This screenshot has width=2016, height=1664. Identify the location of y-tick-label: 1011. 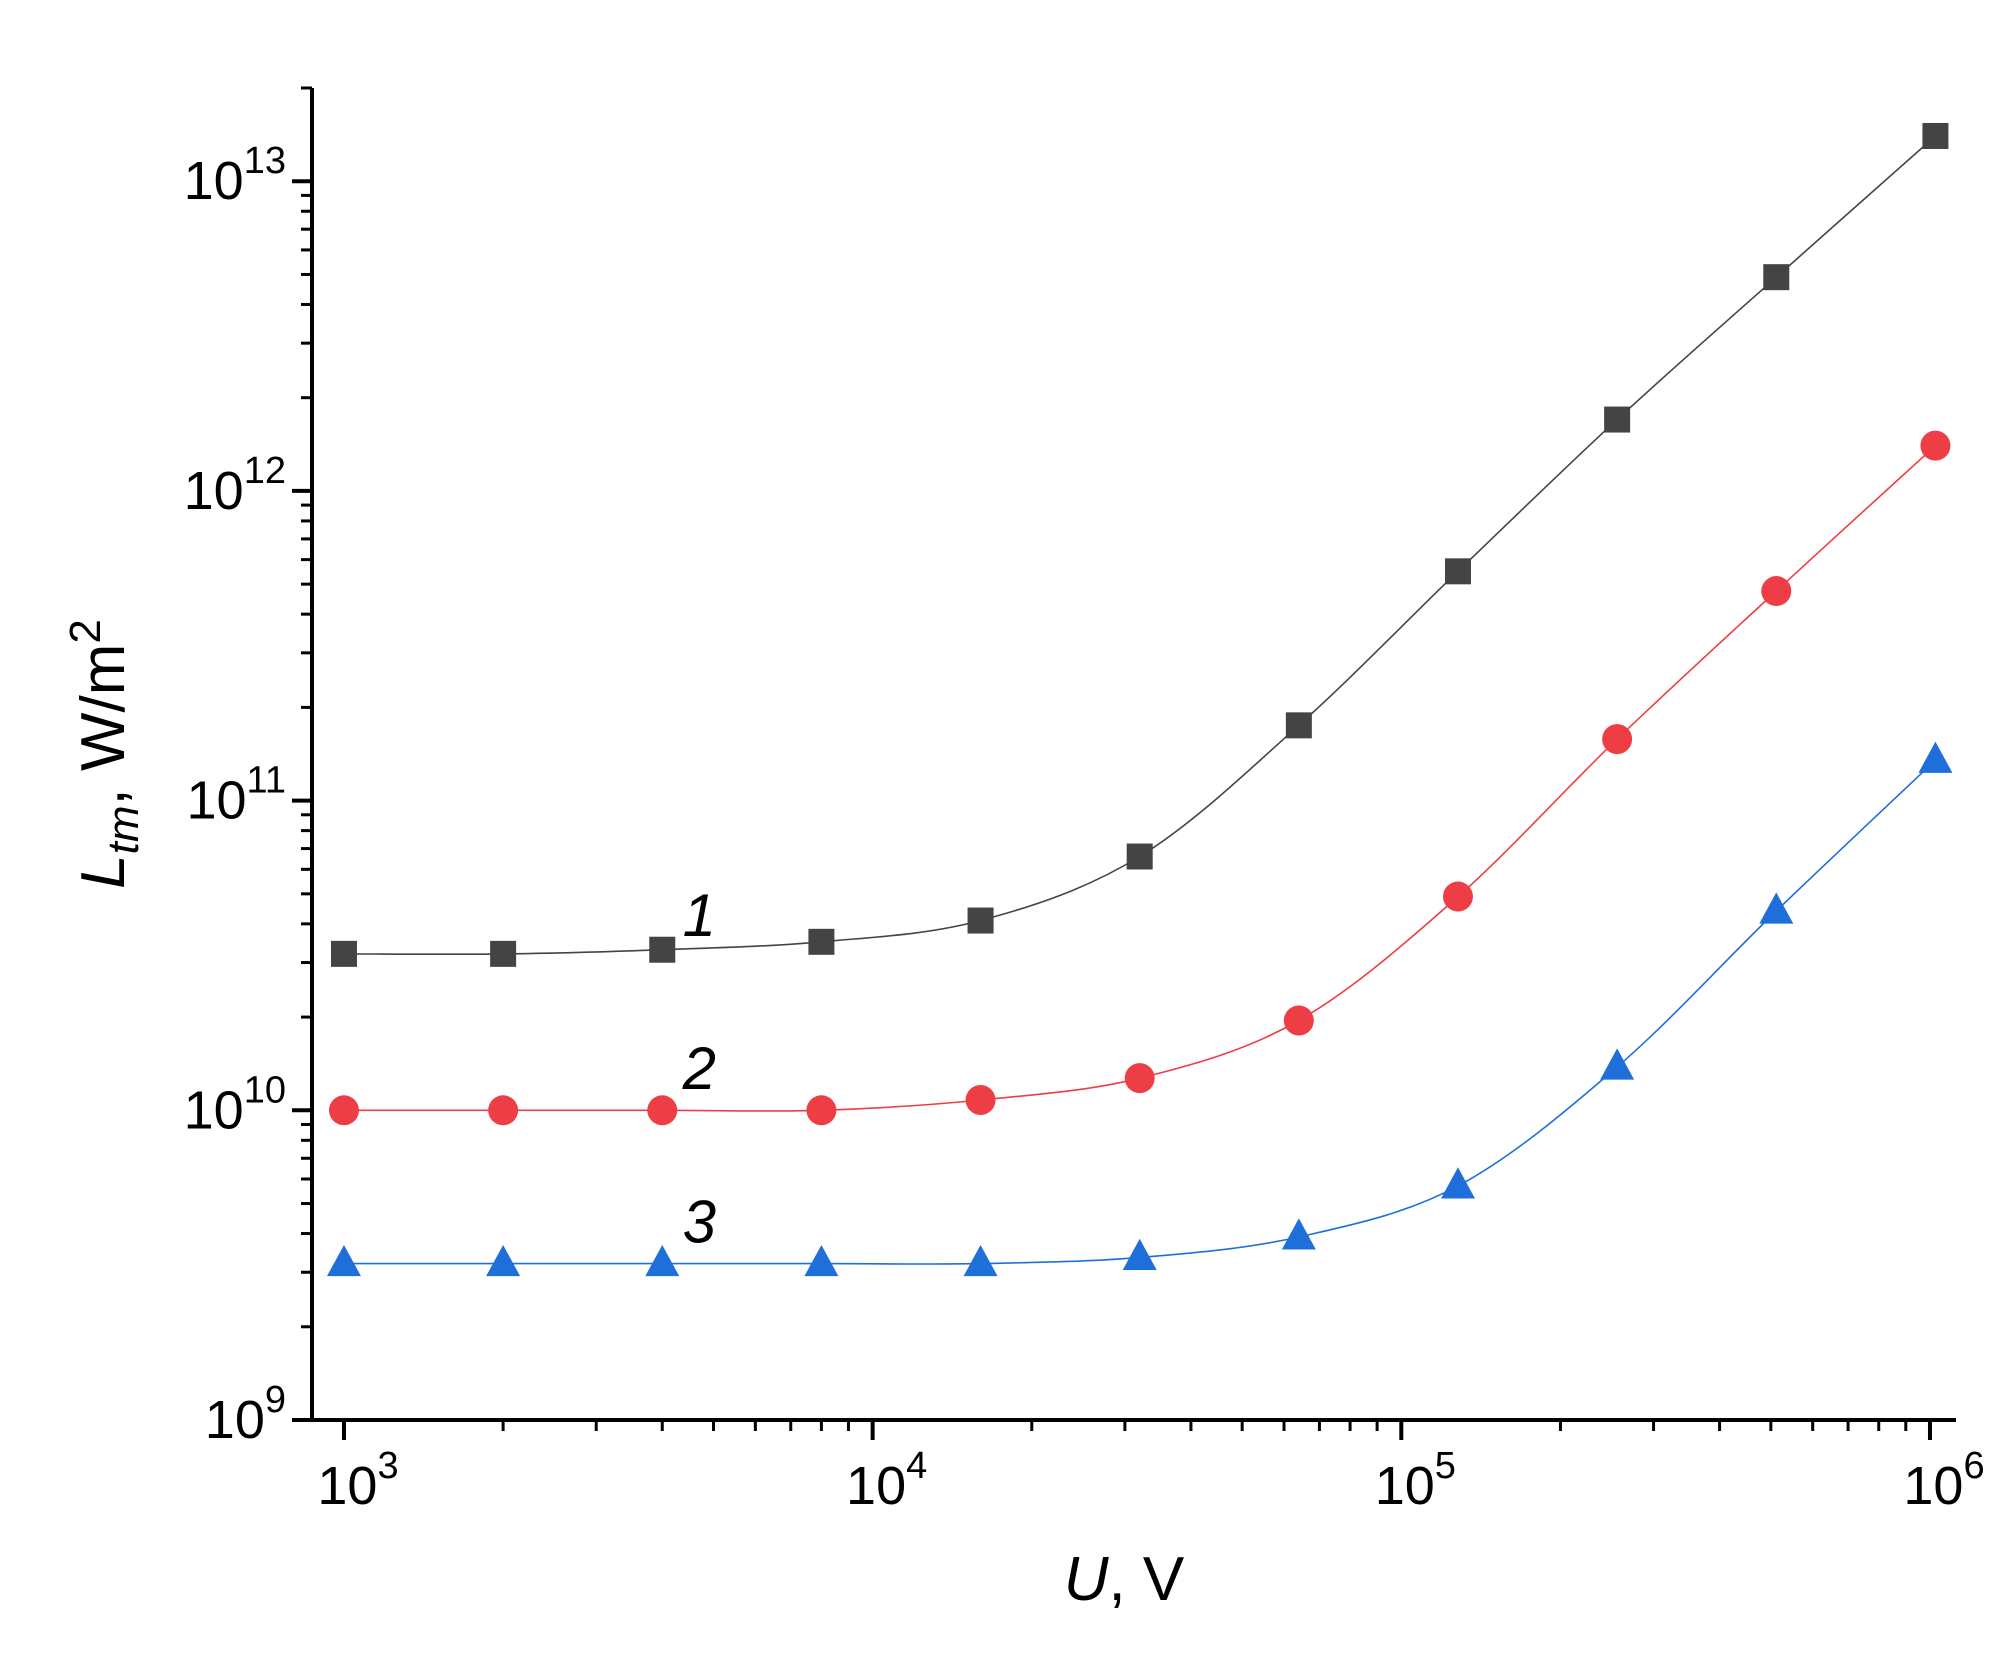
(236, 795).